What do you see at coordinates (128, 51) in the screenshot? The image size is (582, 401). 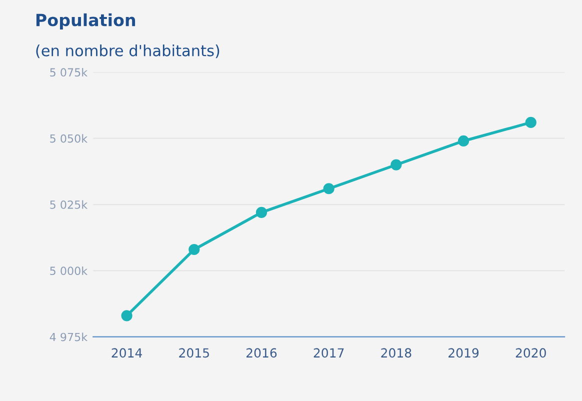 I see `chart-subtitle: (en nombre d'habitants)` at bounding box center [128, 51].